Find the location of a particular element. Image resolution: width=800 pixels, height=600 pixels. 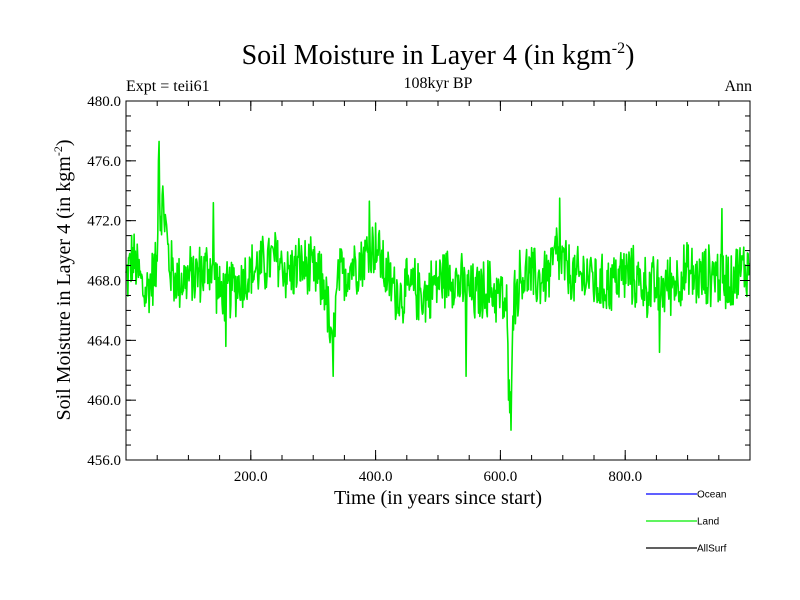

chart-title: Soil Moisture in Layer 4 (in kgm-2) is located at coordinates (438, 55).